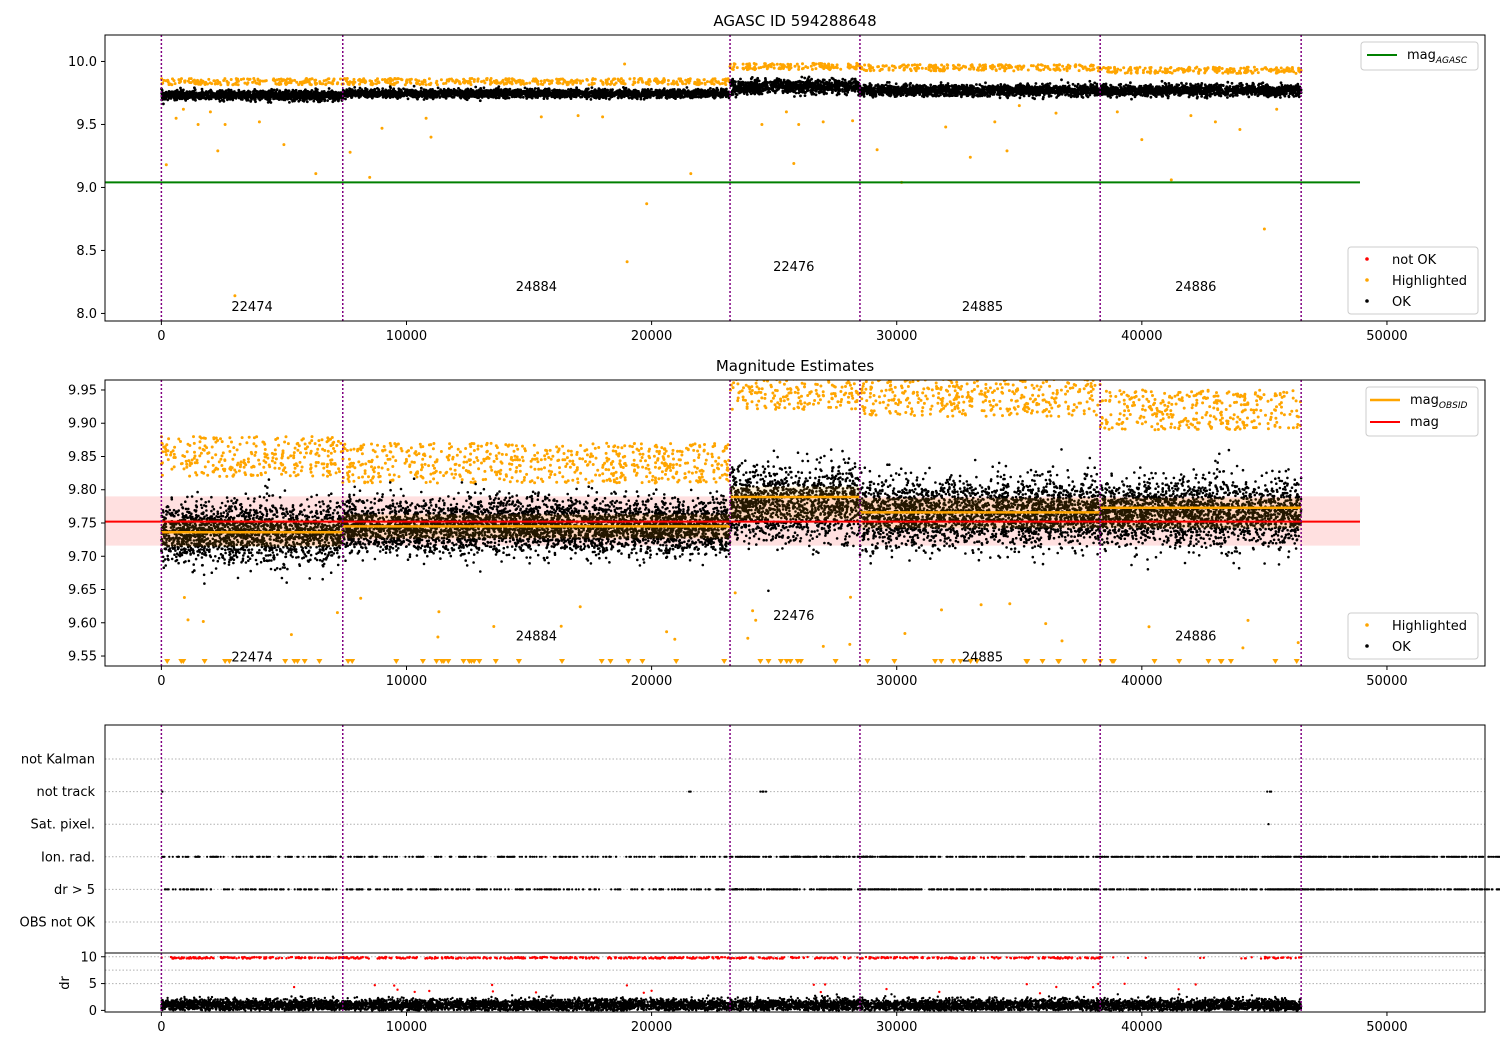 Image resolution: width=1500 pixels, height=1050 pixels. What do you see at coordinates (88, 957) in the screenshot?
I see `y-tick-label: 10` at bounding box center [88, 957].